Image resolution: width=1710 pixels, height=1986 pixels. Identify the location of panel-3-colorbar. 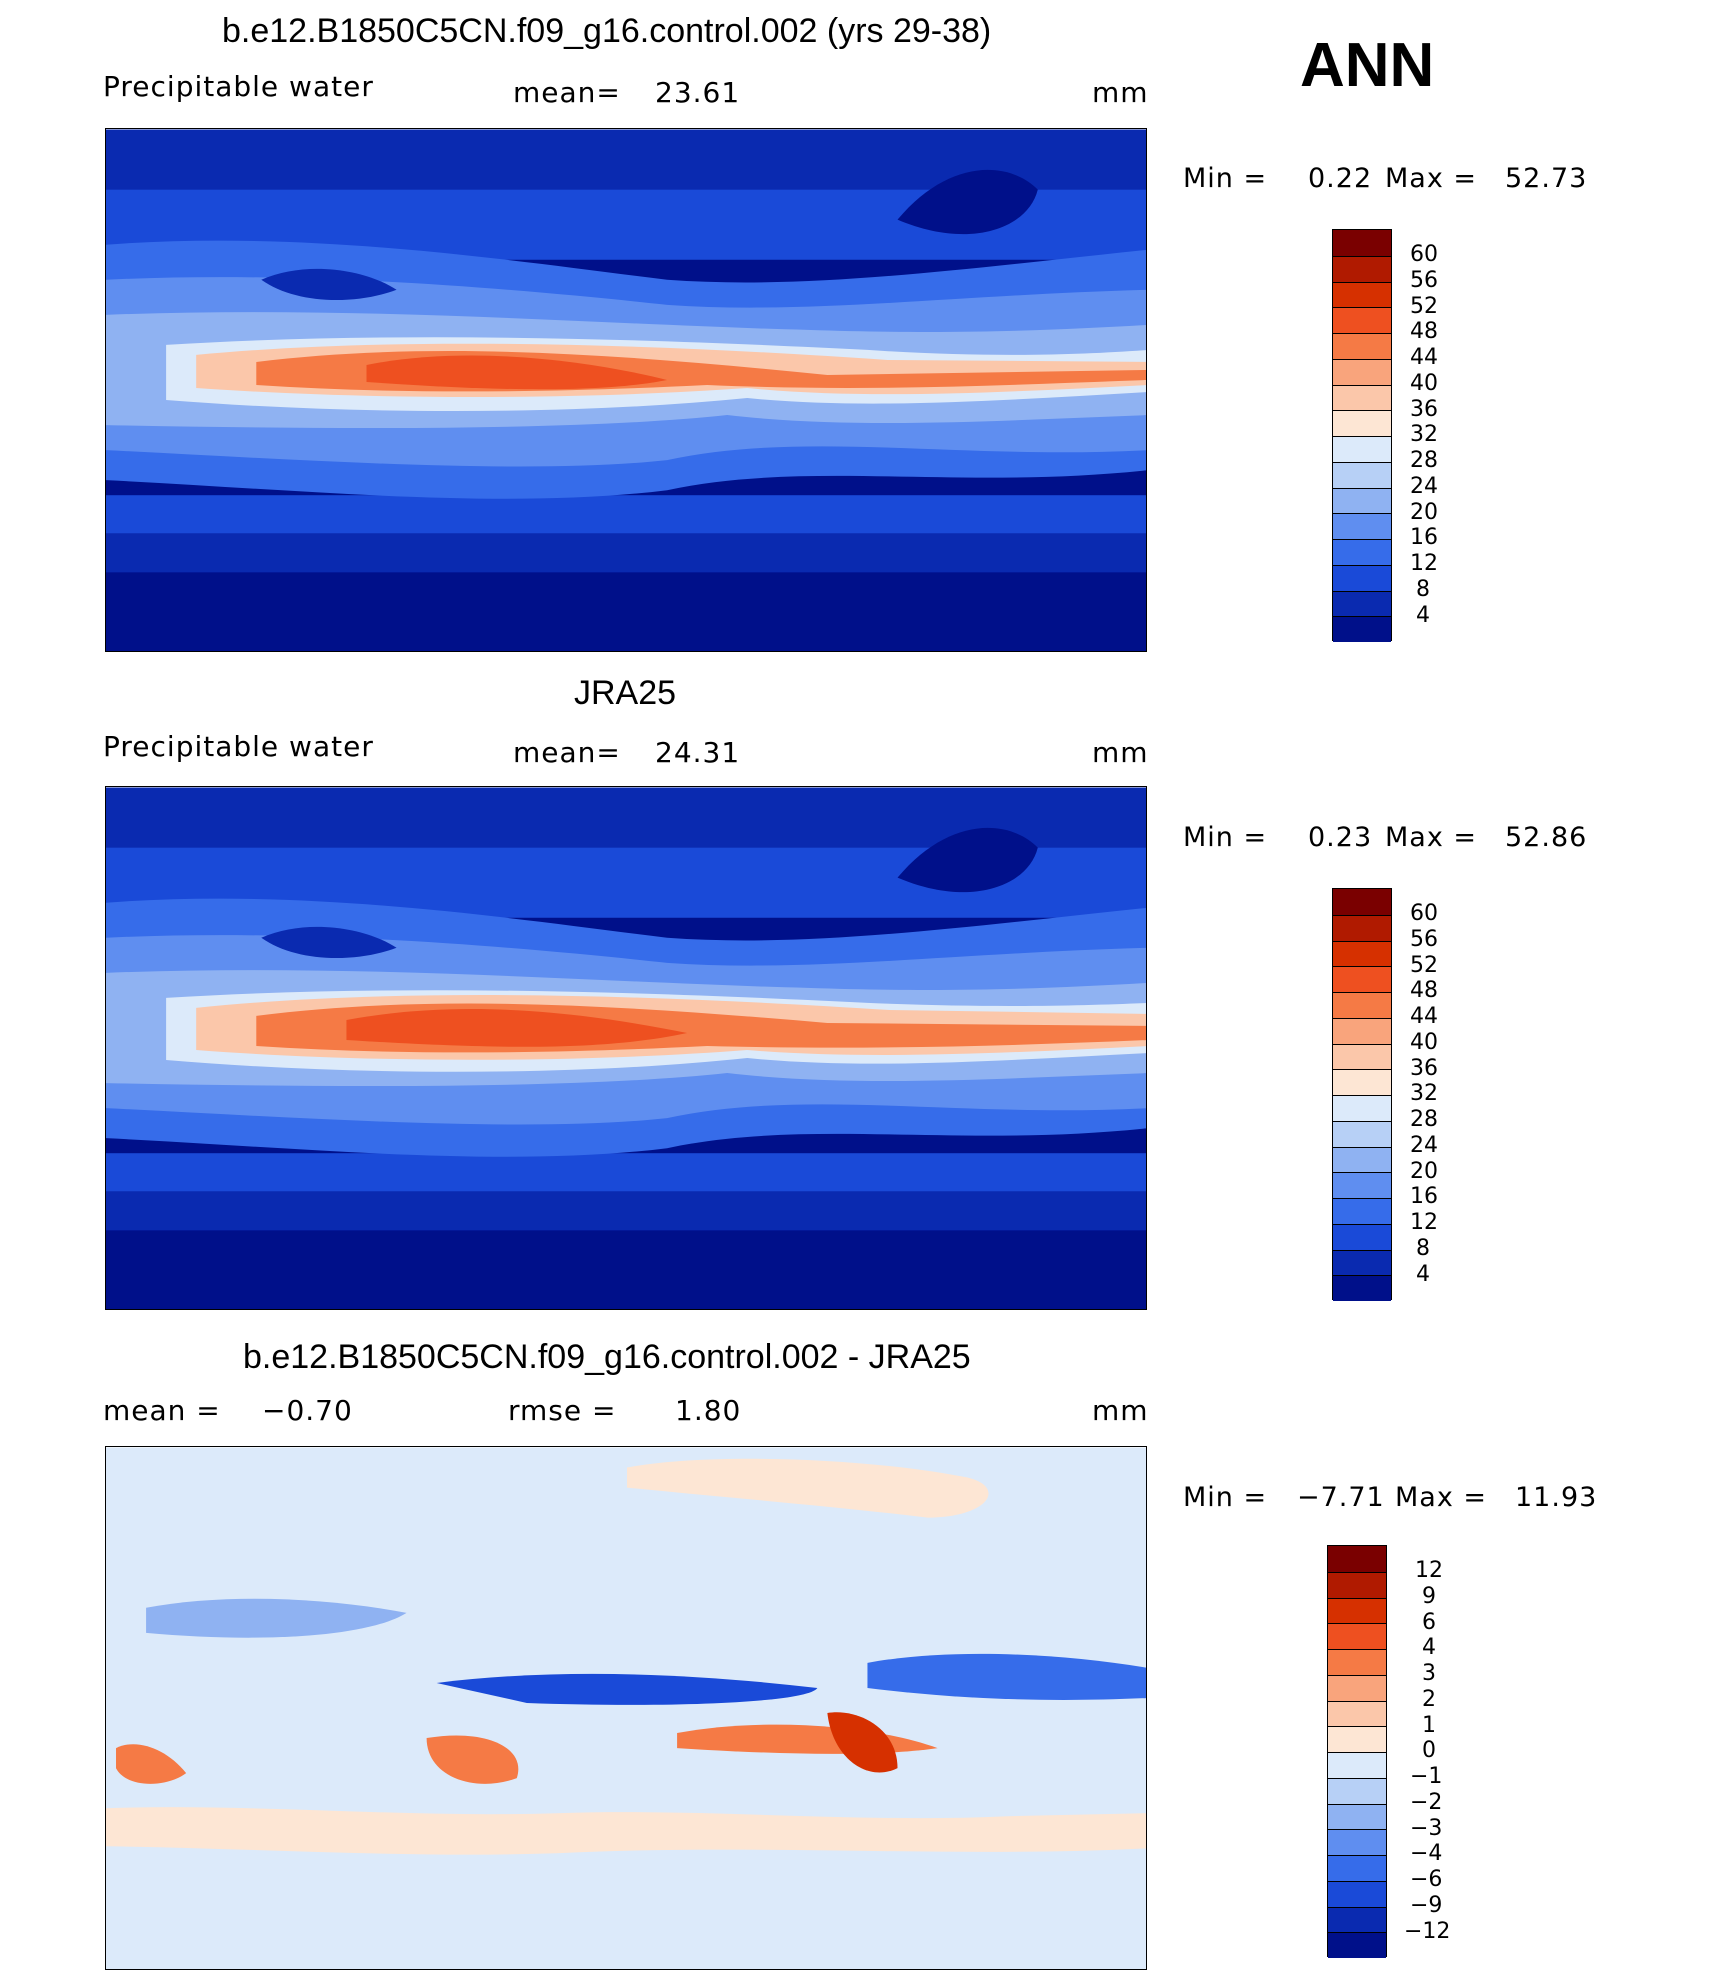
(1357, 1751).